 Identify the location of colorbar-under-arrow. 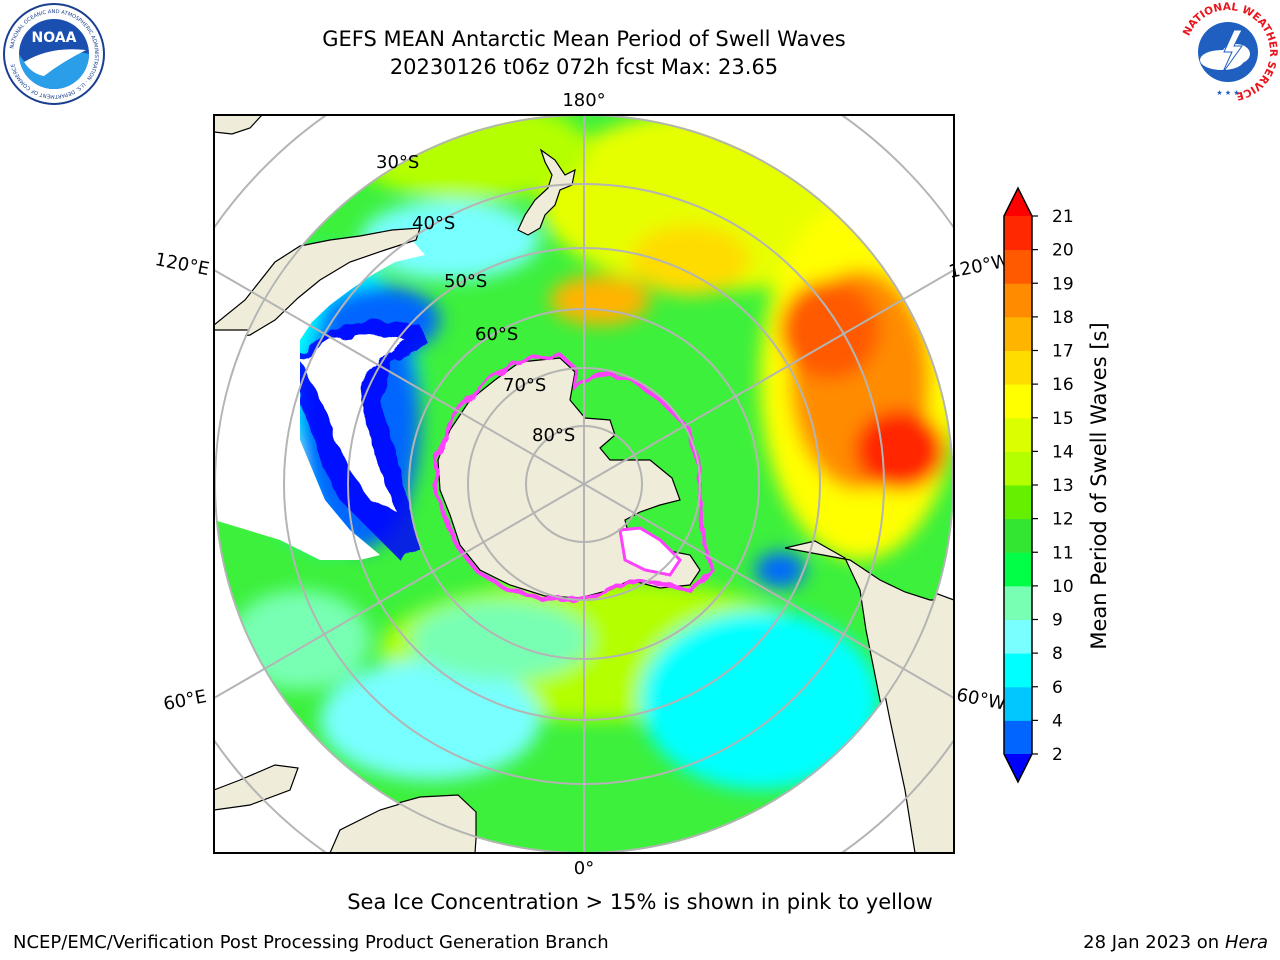
(1018, 768).